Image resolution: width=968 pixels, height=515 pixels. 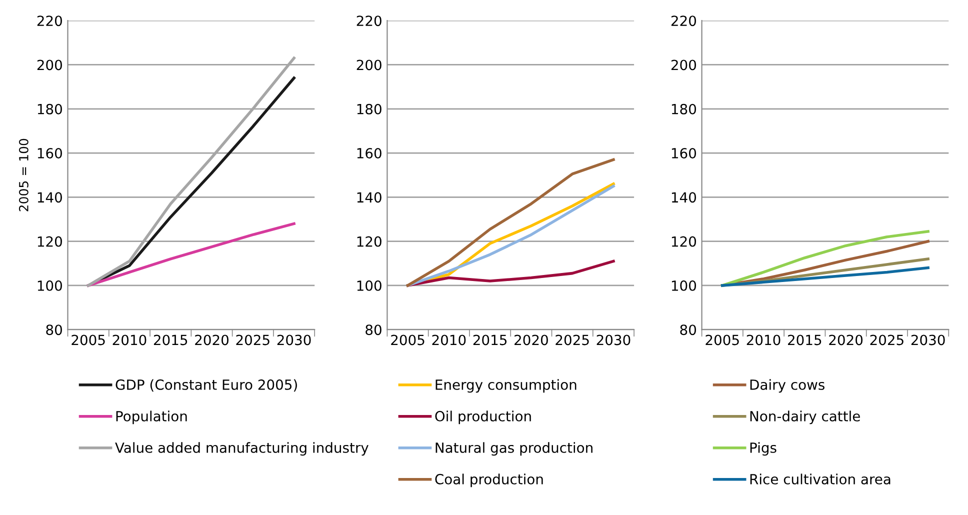 What do you see at coordinates (151, 417) in the screenshot?
I see `legend-label: Population` at bounding box center [151, 417].